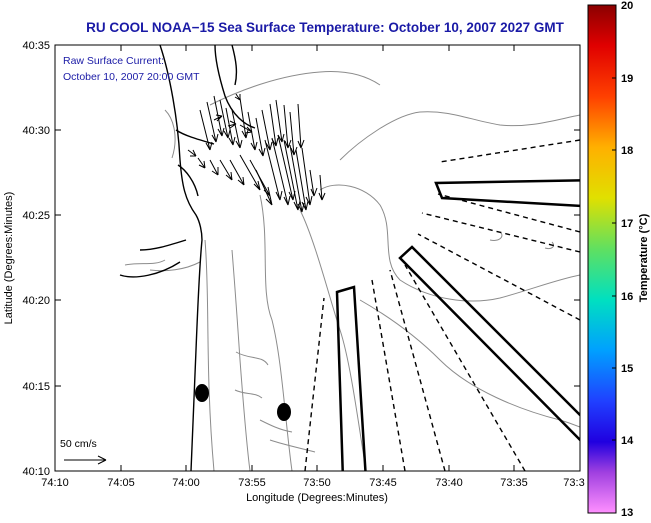  Describe the element at coordinates (113, 61) in the screenshot. I see `annotation-line1: Raw Surface Current:` at that location.